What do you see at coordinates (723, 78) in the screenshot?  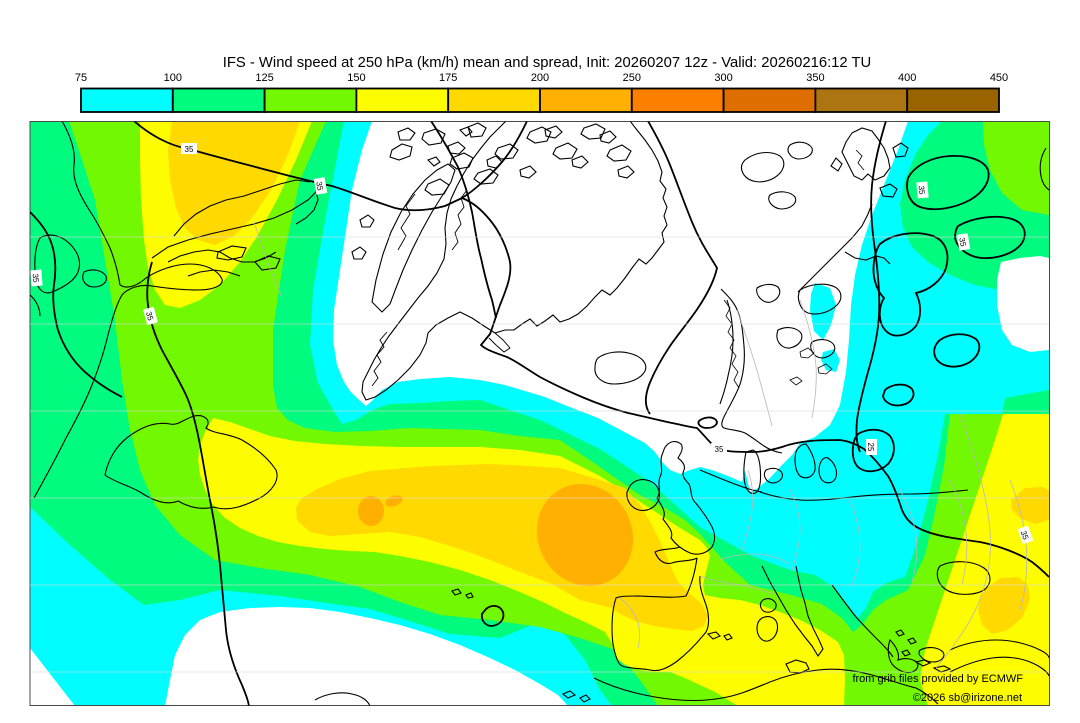 I see `svg-text: 300` at bounding box center [723, 78].